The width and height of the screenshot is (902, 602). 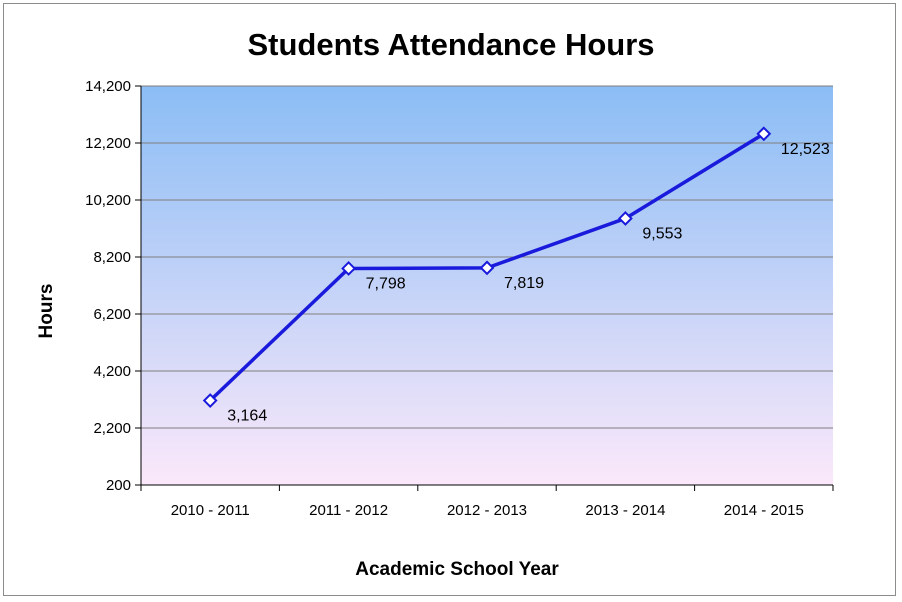 What do you see at coordinates (112, 371) in the screenshot?
I see `y-tick-label: 4,200` at bounding box center [112, 371].